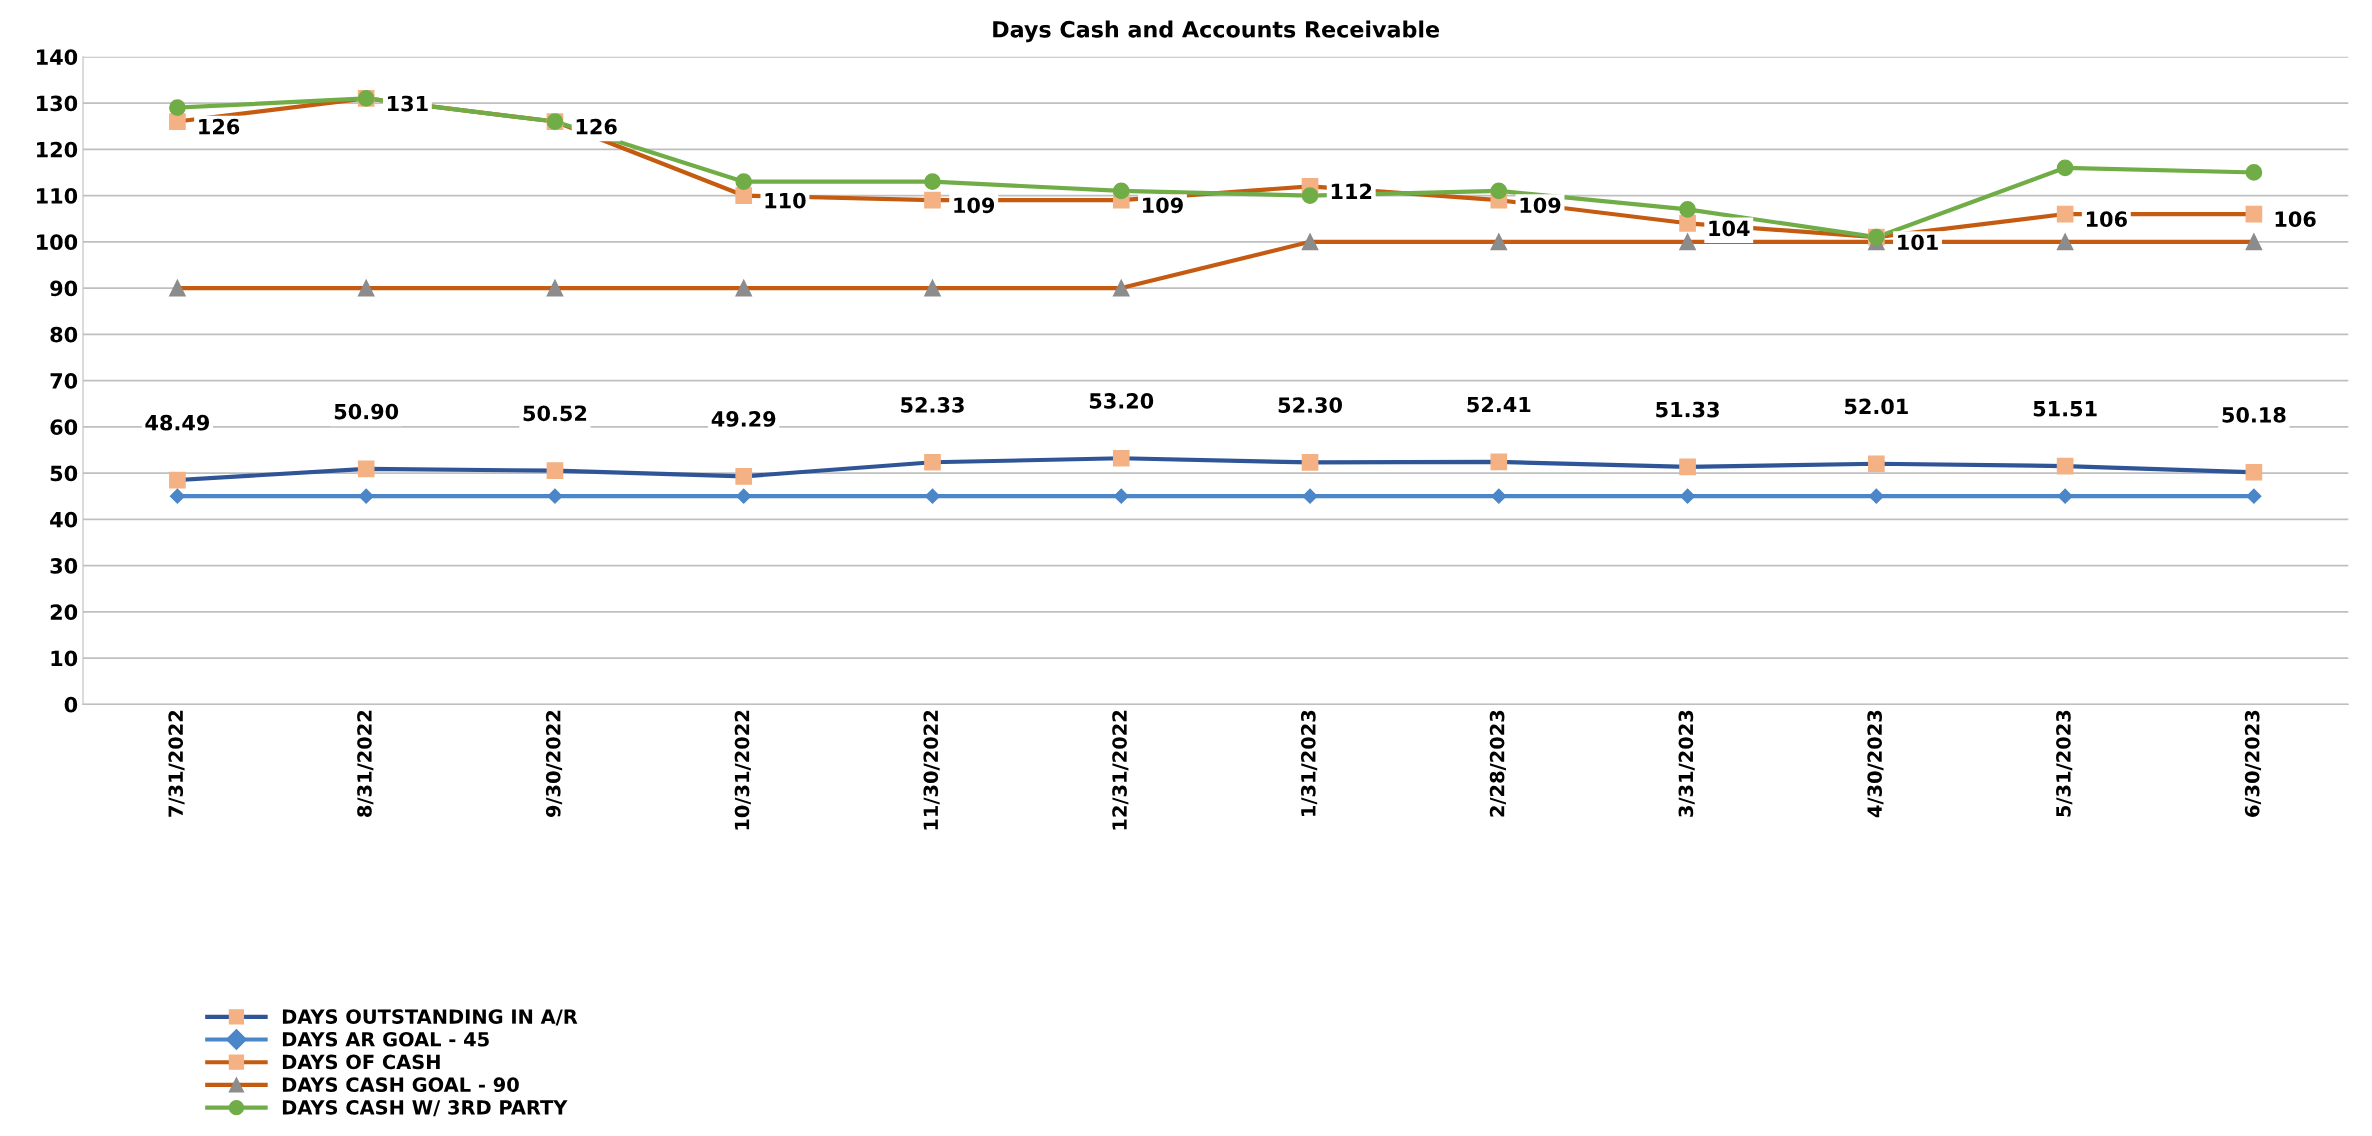 The height and width of the screenshot is (1136, 2372). What do you see at coordinates (64, 566) in the screenshot?
I see `y-tick-label: 30` at bounding box center [64, 566].